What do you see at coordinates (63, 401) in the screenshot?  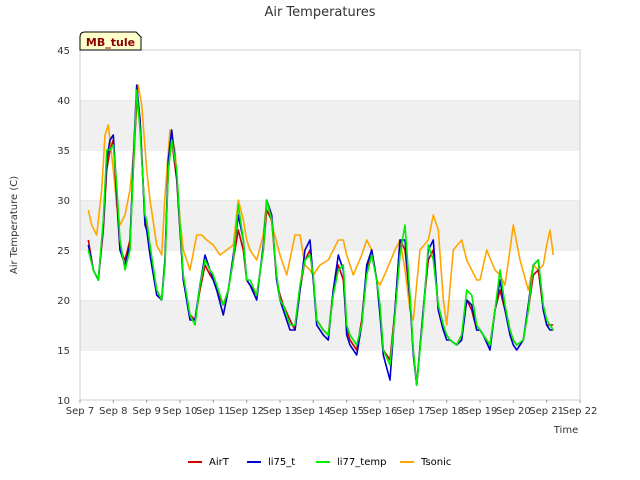 I see `y-tick-label: 10` at bounding box center [63, 401].